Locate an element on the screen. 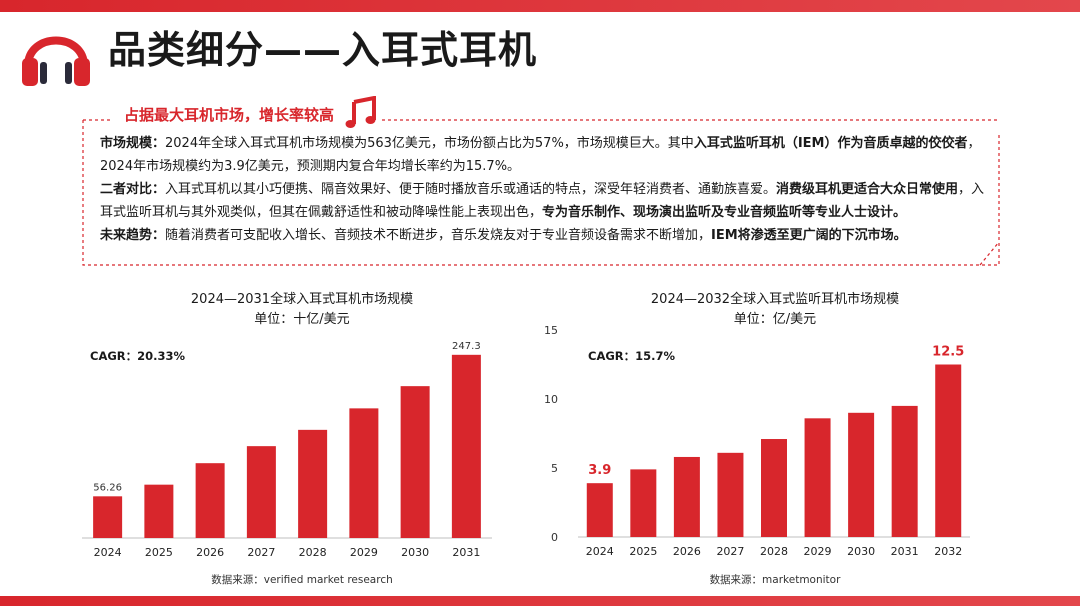  summary-text-span: ，入耳式监听耳机与其外观类似，但其在佩戴舒适性和被动降噪性能上表现出色， is located at coordinates (542, 201).